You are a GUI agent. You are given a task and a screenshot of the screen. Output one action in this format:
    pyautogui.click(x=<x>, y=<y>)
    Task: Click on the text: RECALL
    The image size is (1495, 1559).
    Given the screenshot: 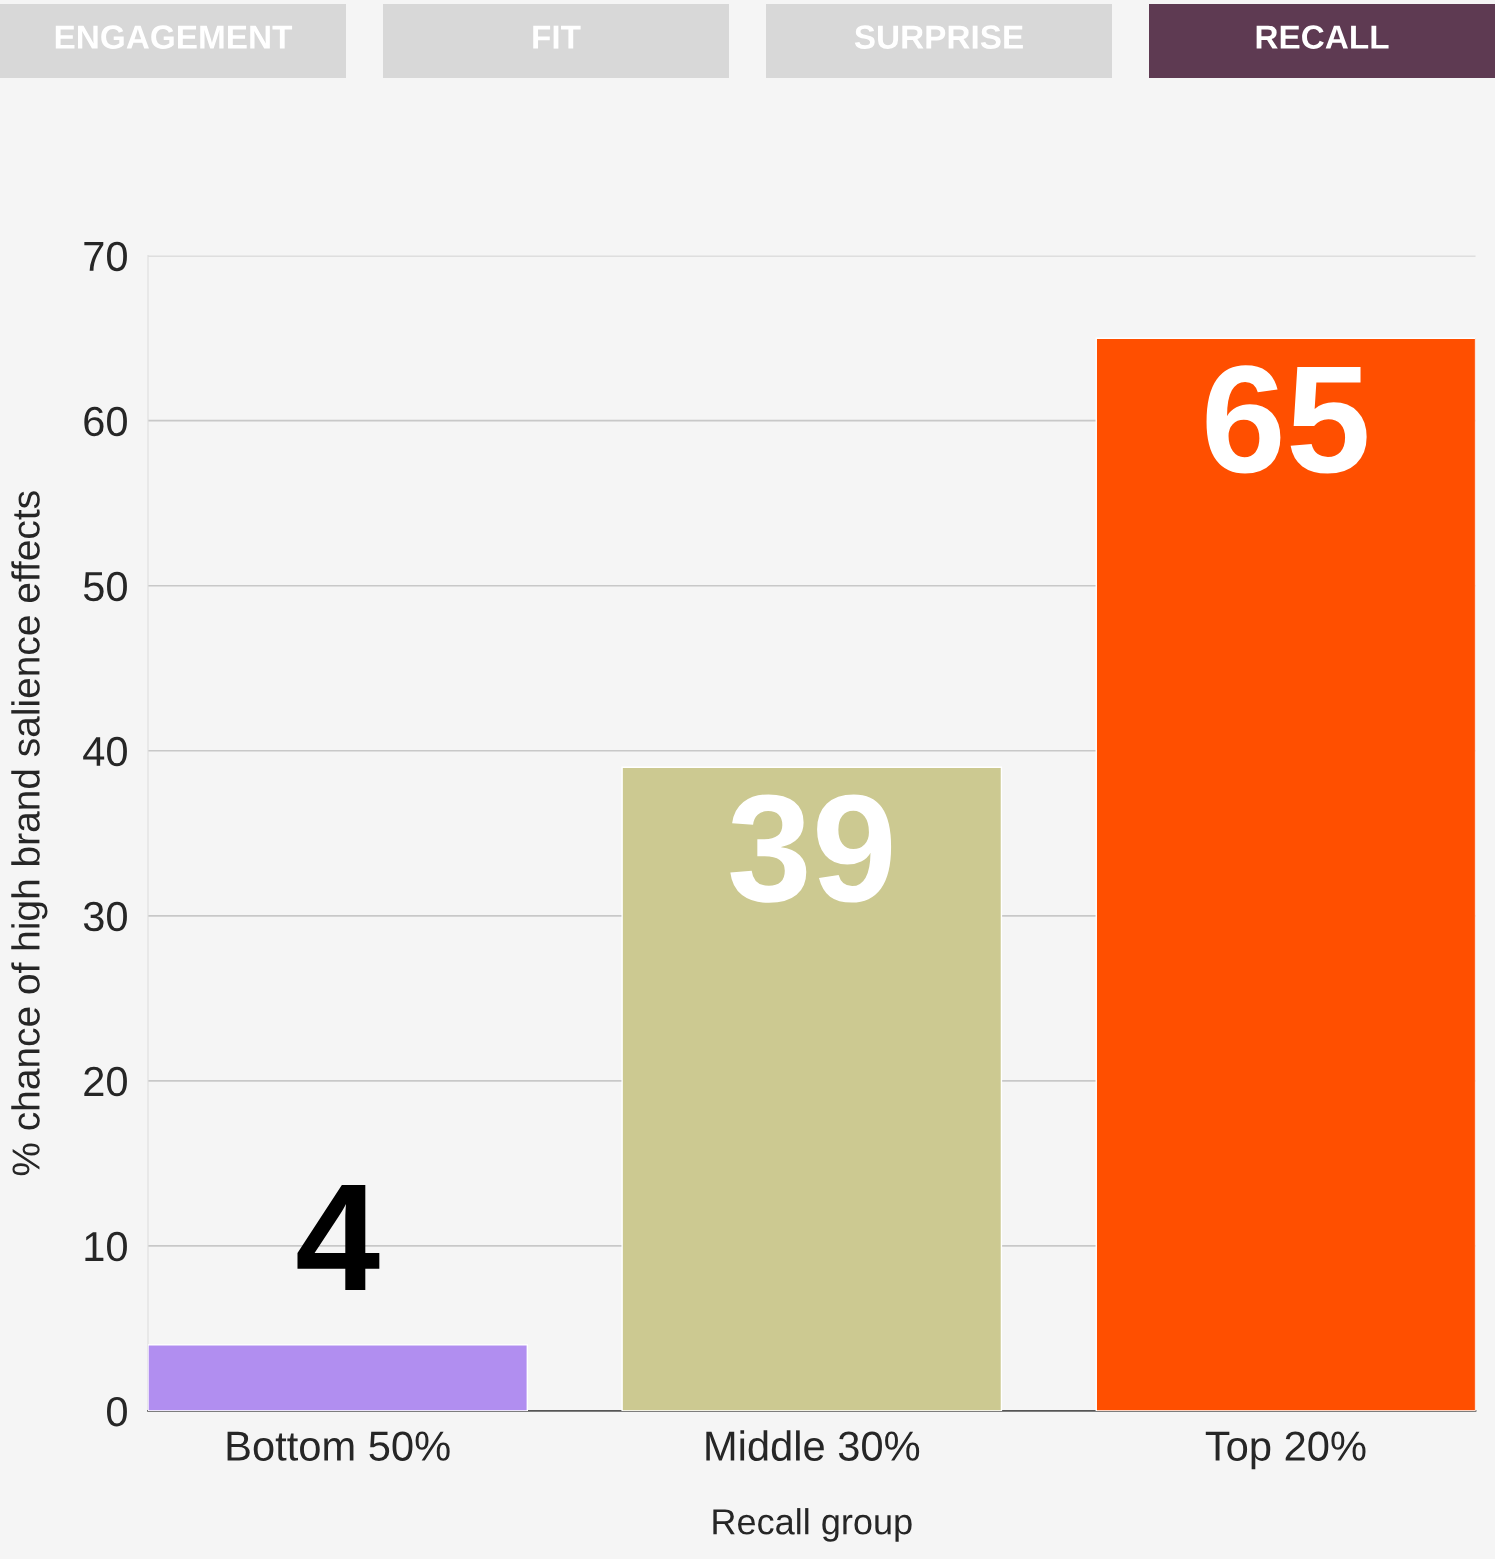 What is the action you would take?
    pyautogui.click(x=1322, y=37)
    